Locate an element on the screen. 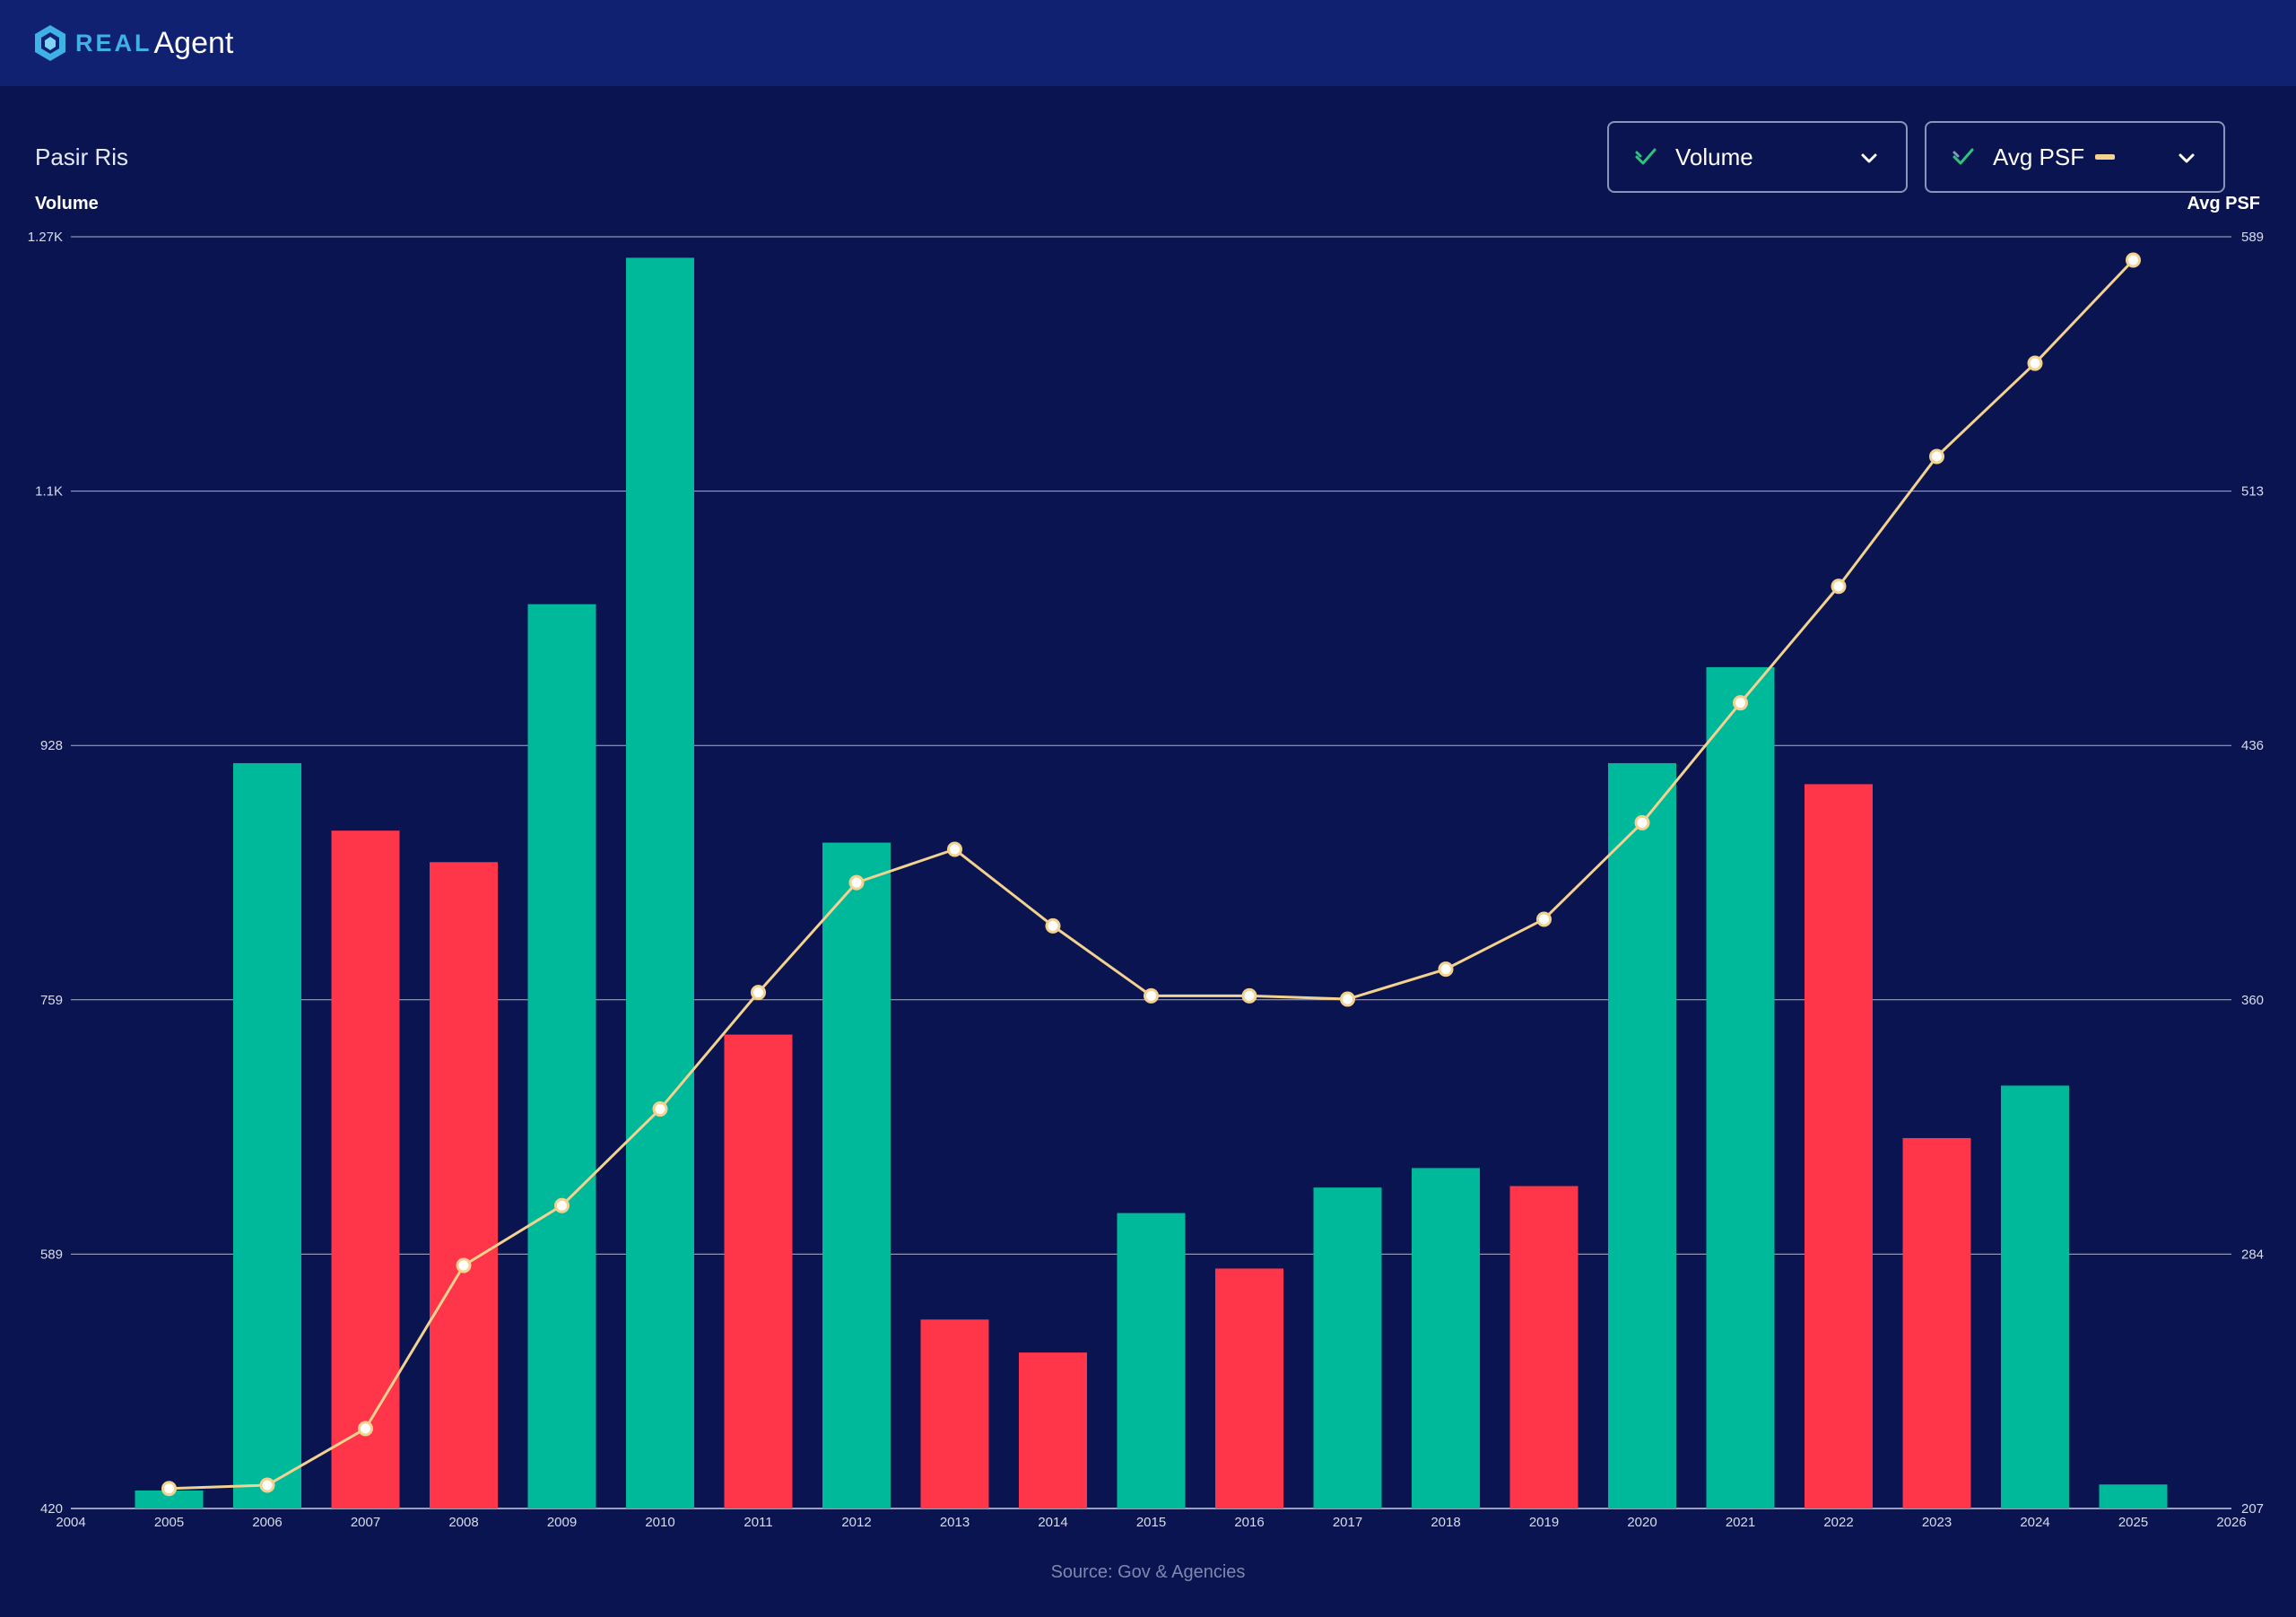 The image size is (2296, 1617). volume-dropdown-label: Volume is located at coordinates (1714, 156).